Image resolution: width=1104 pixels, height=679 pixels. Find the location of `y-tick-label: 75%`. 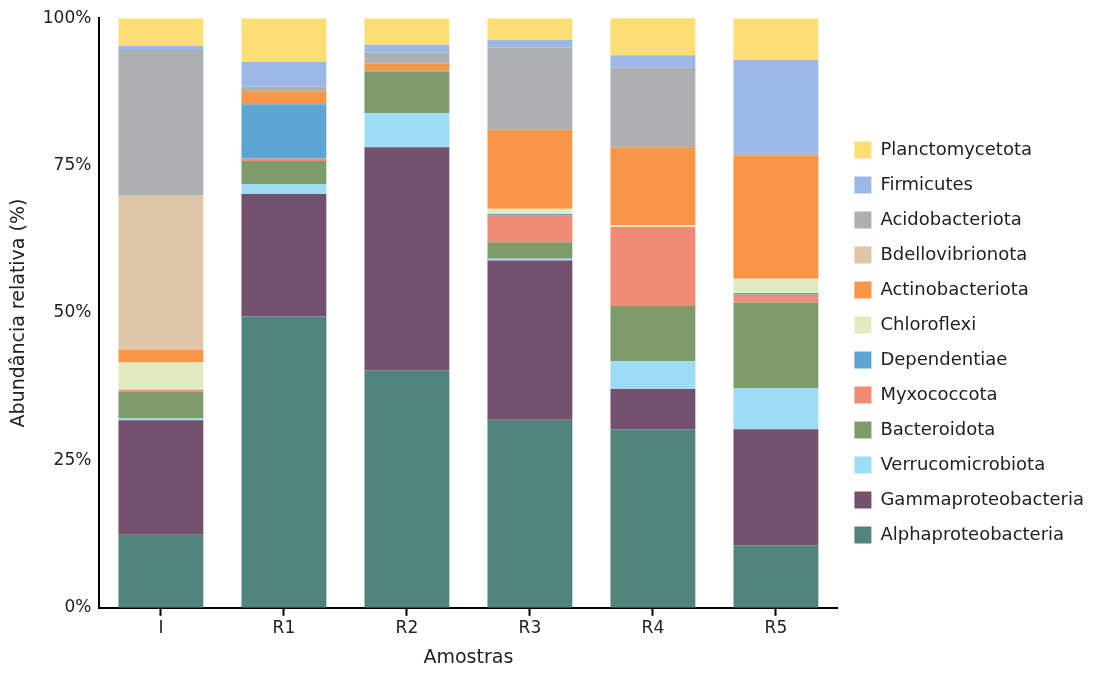

y-tick-label: 75% is located at coordinates (72, 164).